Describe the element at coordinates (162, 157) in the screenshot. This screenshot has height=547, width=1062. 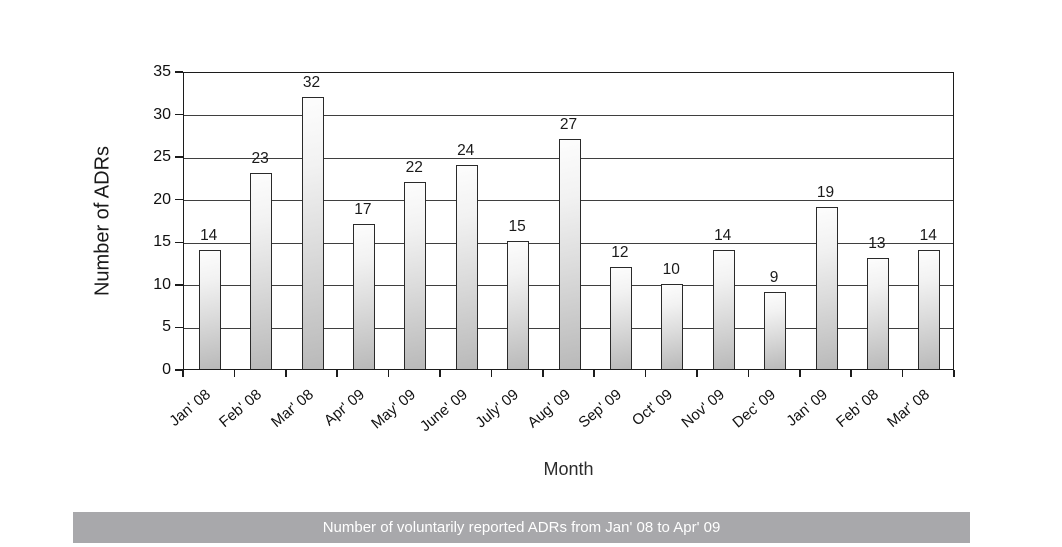
I see `y-tick-label-25: 25` at that location.